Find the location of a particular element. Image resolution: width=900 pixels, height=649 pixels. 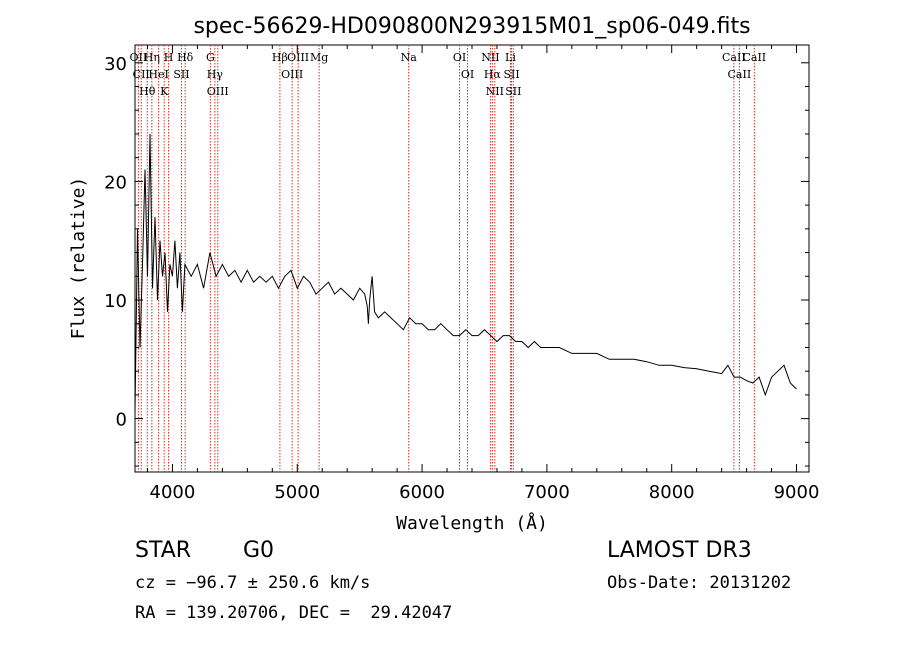

line-marker-label: Hη is located at coordinates (152, 57).